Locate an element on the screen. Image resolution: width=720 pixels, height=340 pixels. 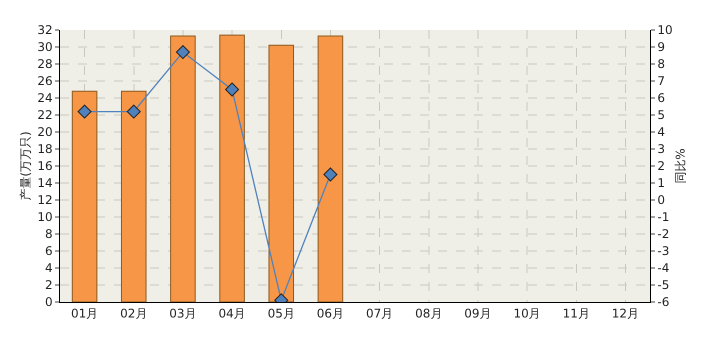
y-tick-label: 4 is located at coordinates (48, 268).